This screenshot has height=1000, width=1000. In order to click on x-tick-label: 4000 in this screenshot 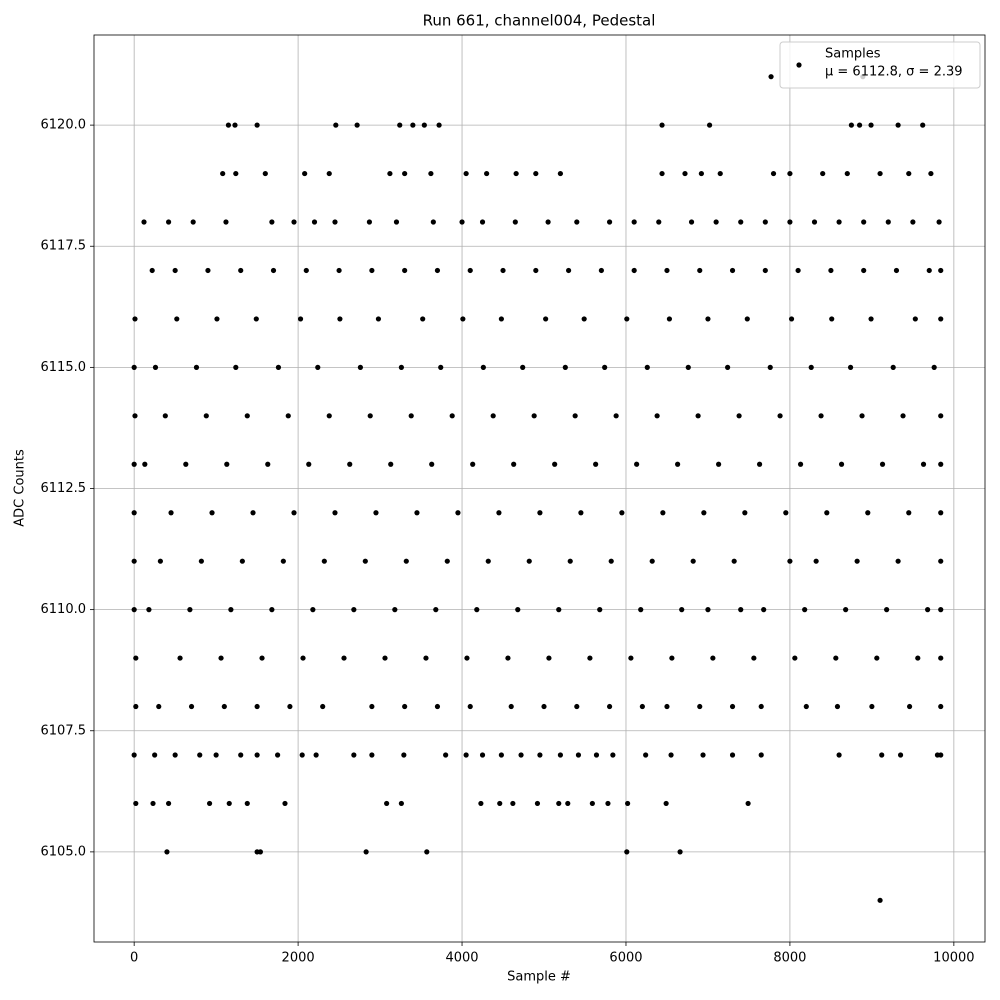, I will do `click(461, 958)`.